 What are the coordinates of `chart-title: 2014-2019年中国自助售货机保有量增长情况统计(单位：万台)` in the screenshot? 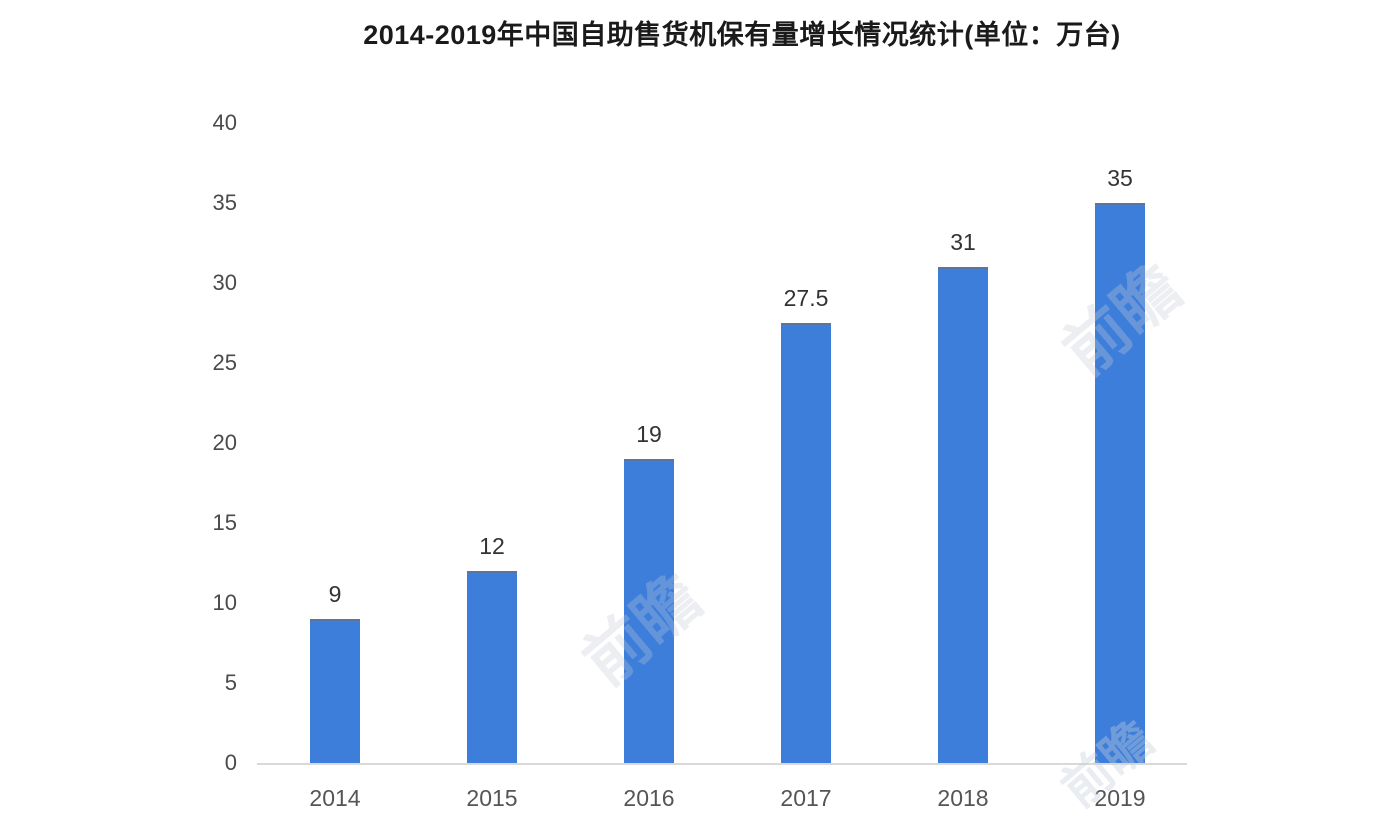 It's located at (742, 35).